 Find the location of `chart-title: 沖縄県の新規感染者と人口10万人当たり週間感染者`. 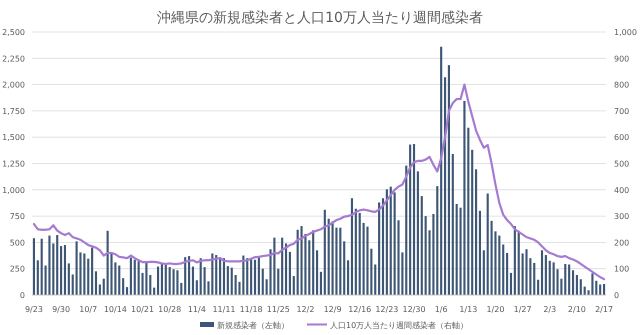

chart-title: 沖縄県の新規感染者と人口10万人当たり週間感染者 is located at coordinates (320, 18).